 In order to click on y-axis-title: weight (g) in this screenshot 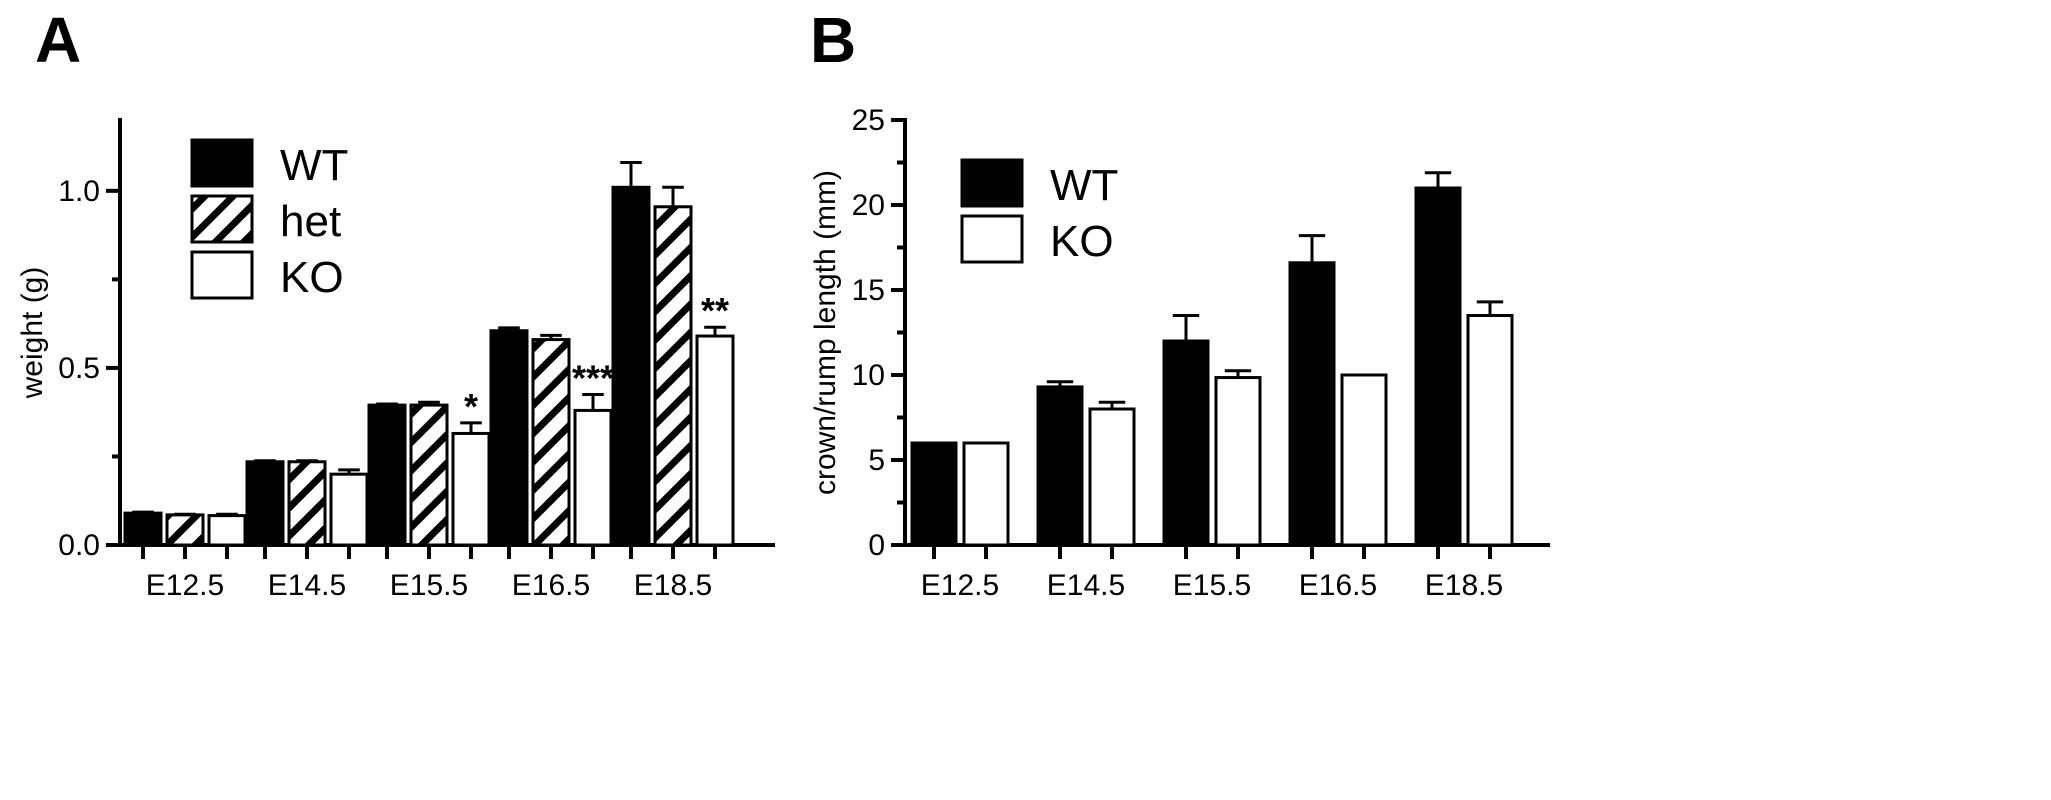, I will do `click(32, 333)`.